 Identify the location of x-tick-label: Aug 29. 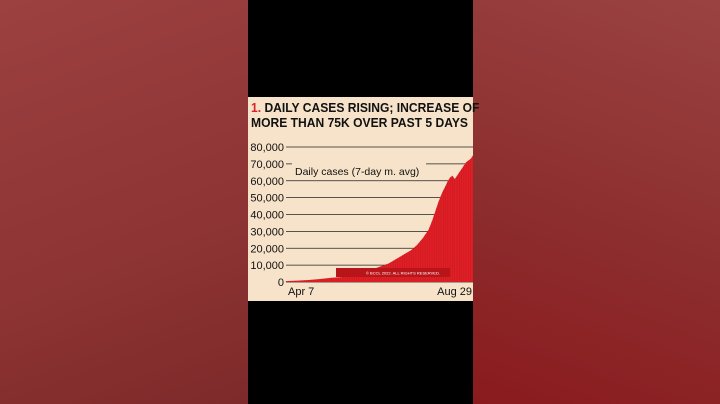
(454, 292).